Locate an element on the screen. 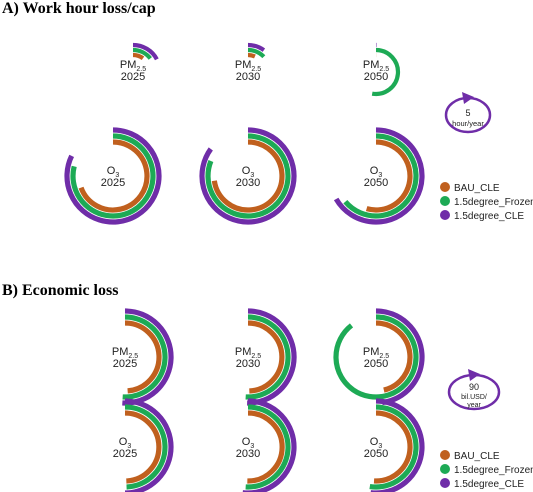  panel-a-title: A) Work hour loss/cap is located at coordinates (79, 8).